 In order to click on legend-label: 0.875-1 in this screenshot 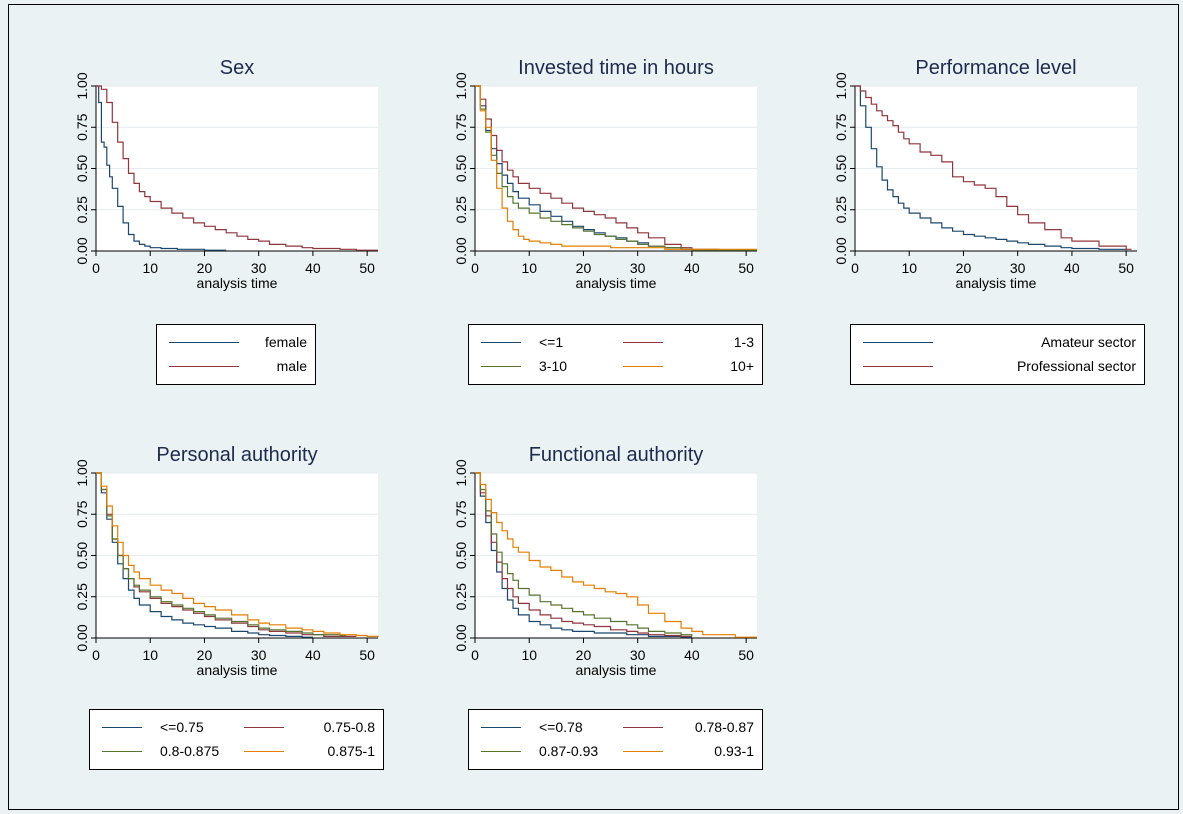, I will do `click(351, 751)`.